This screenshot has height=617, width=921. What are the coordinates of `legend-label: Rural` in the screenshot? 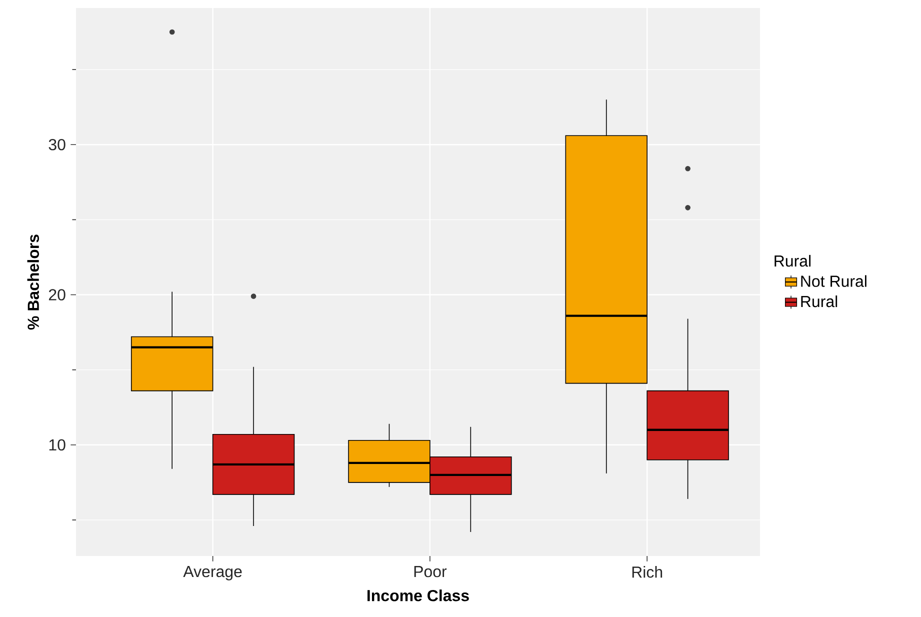 It's located at (819, 301).